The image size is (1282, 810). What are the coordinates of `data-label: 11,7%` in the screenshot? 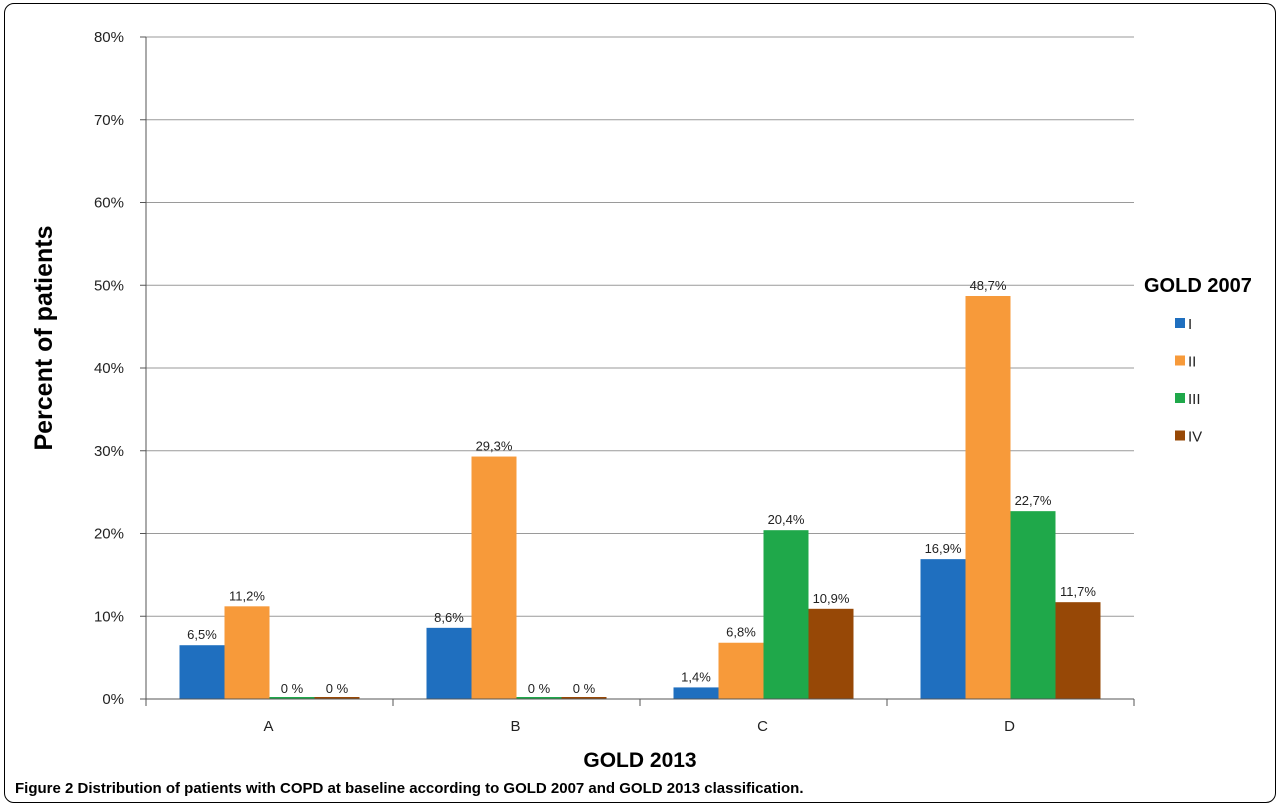 It's located at (1078, 591).